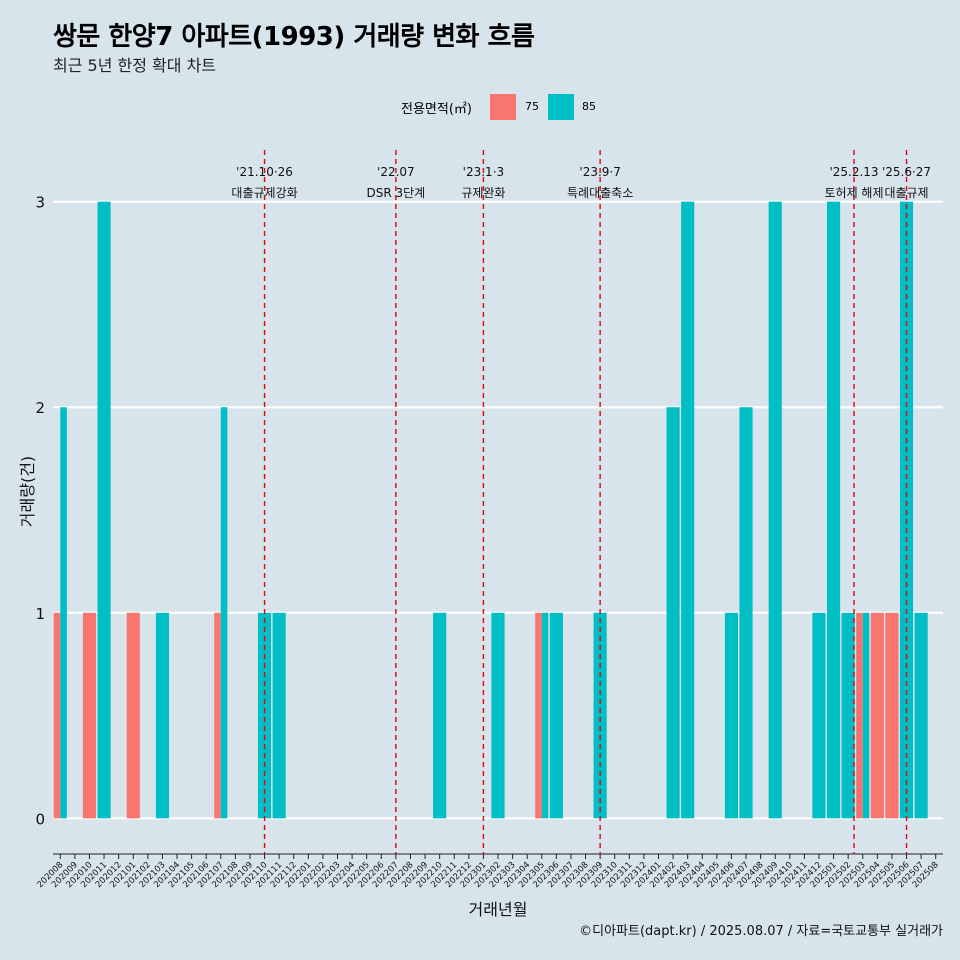 This screenshot has width=960, height=960. Describe the element at coordinates (396, 193) in the screenshot. I see `event-name-label: DSR 3단계` at that location.